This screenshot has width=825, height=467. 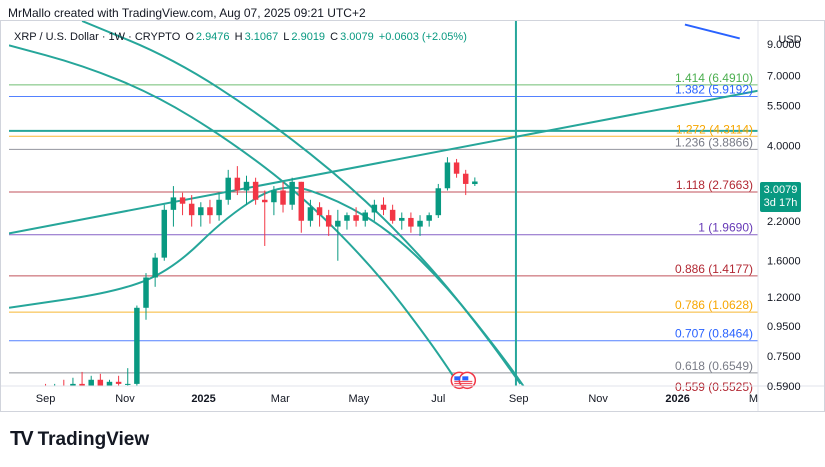 I want to click on low-value: 2.9019, so click(x=308, y=37).